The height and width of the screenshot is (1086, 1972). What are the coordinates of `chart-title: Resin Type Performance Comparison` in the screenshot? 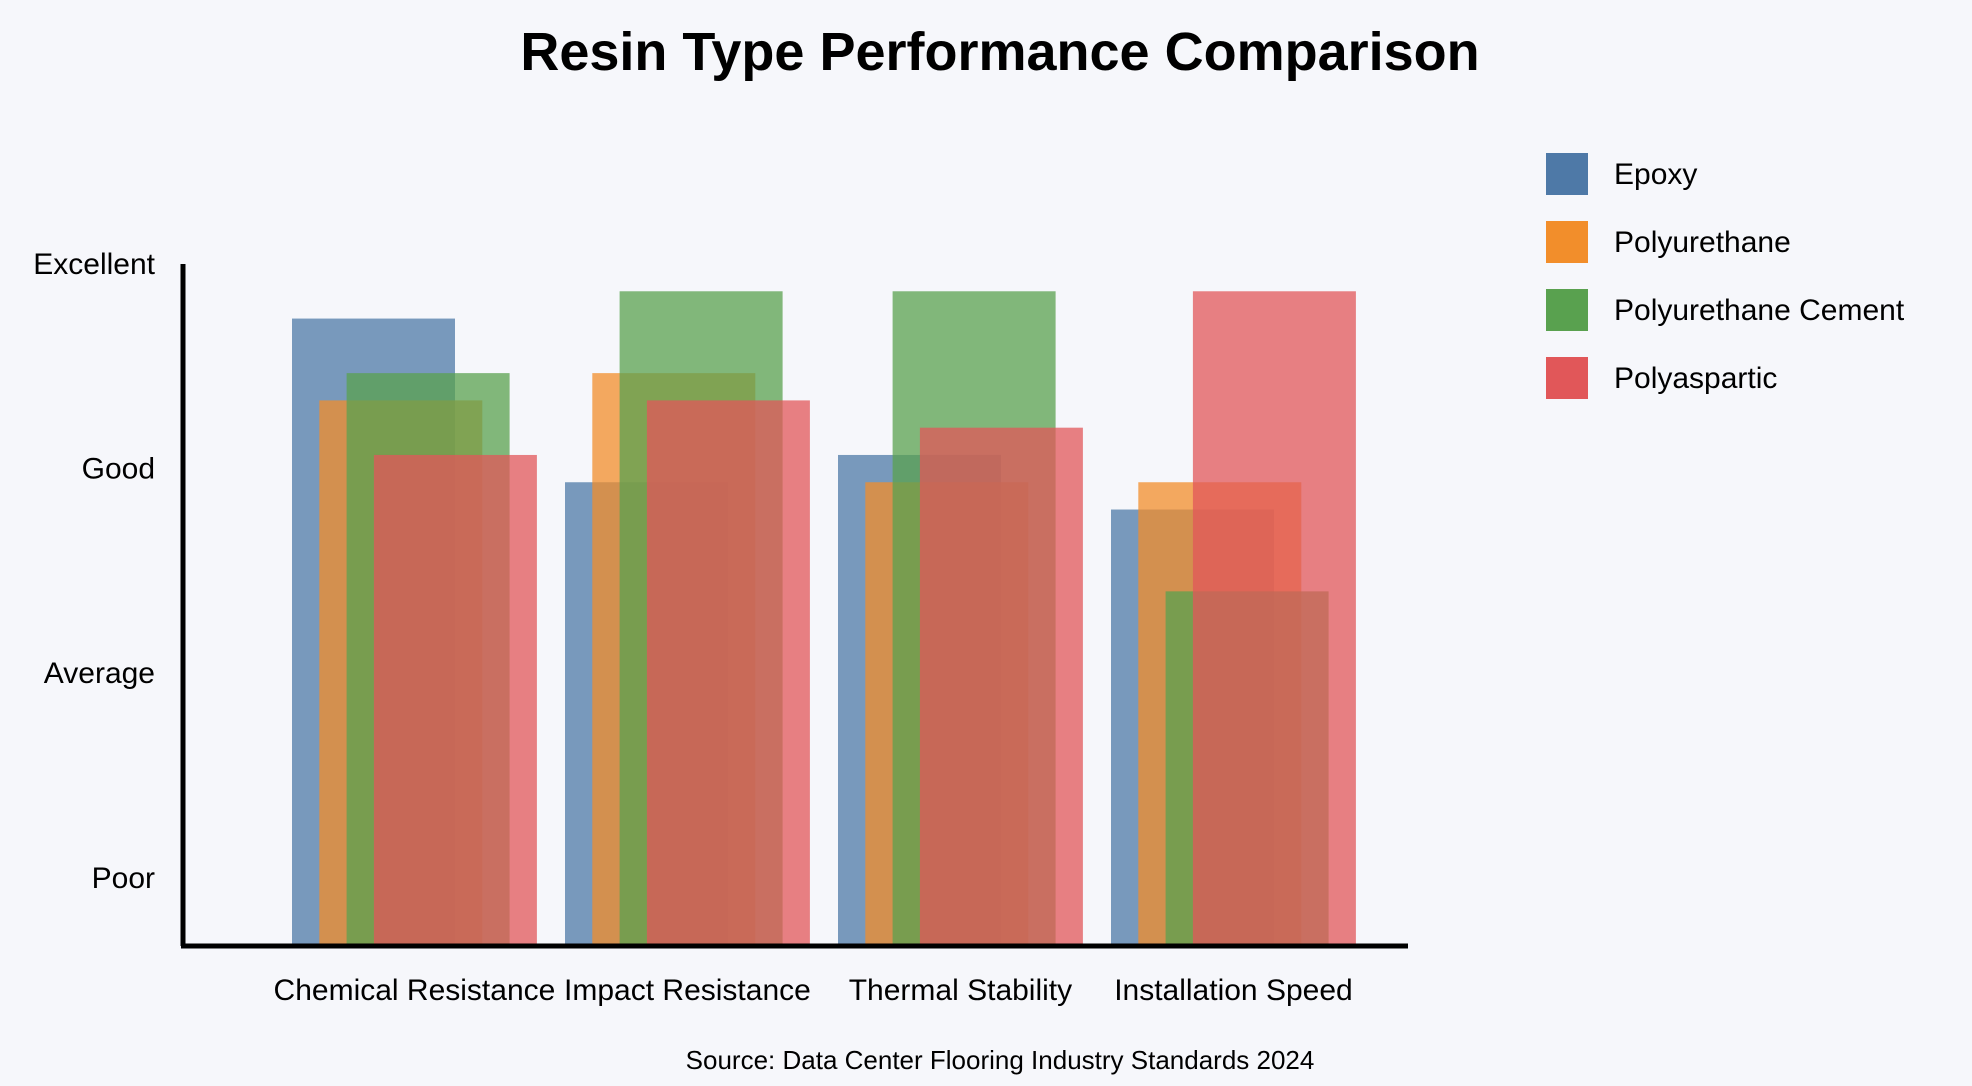 It's located at (999, 52).